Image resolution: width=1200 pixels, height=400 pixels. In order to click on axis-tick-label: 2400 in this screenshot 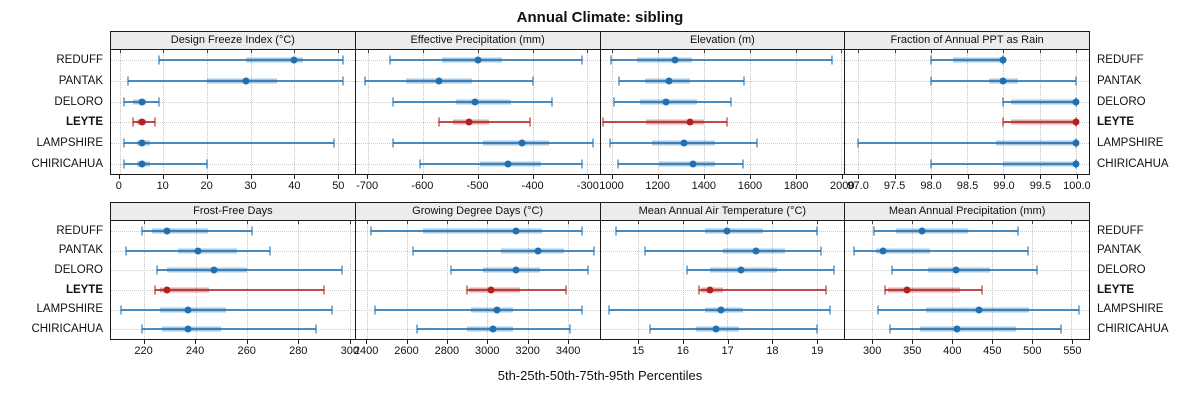, I will do `click(366, 351)`.